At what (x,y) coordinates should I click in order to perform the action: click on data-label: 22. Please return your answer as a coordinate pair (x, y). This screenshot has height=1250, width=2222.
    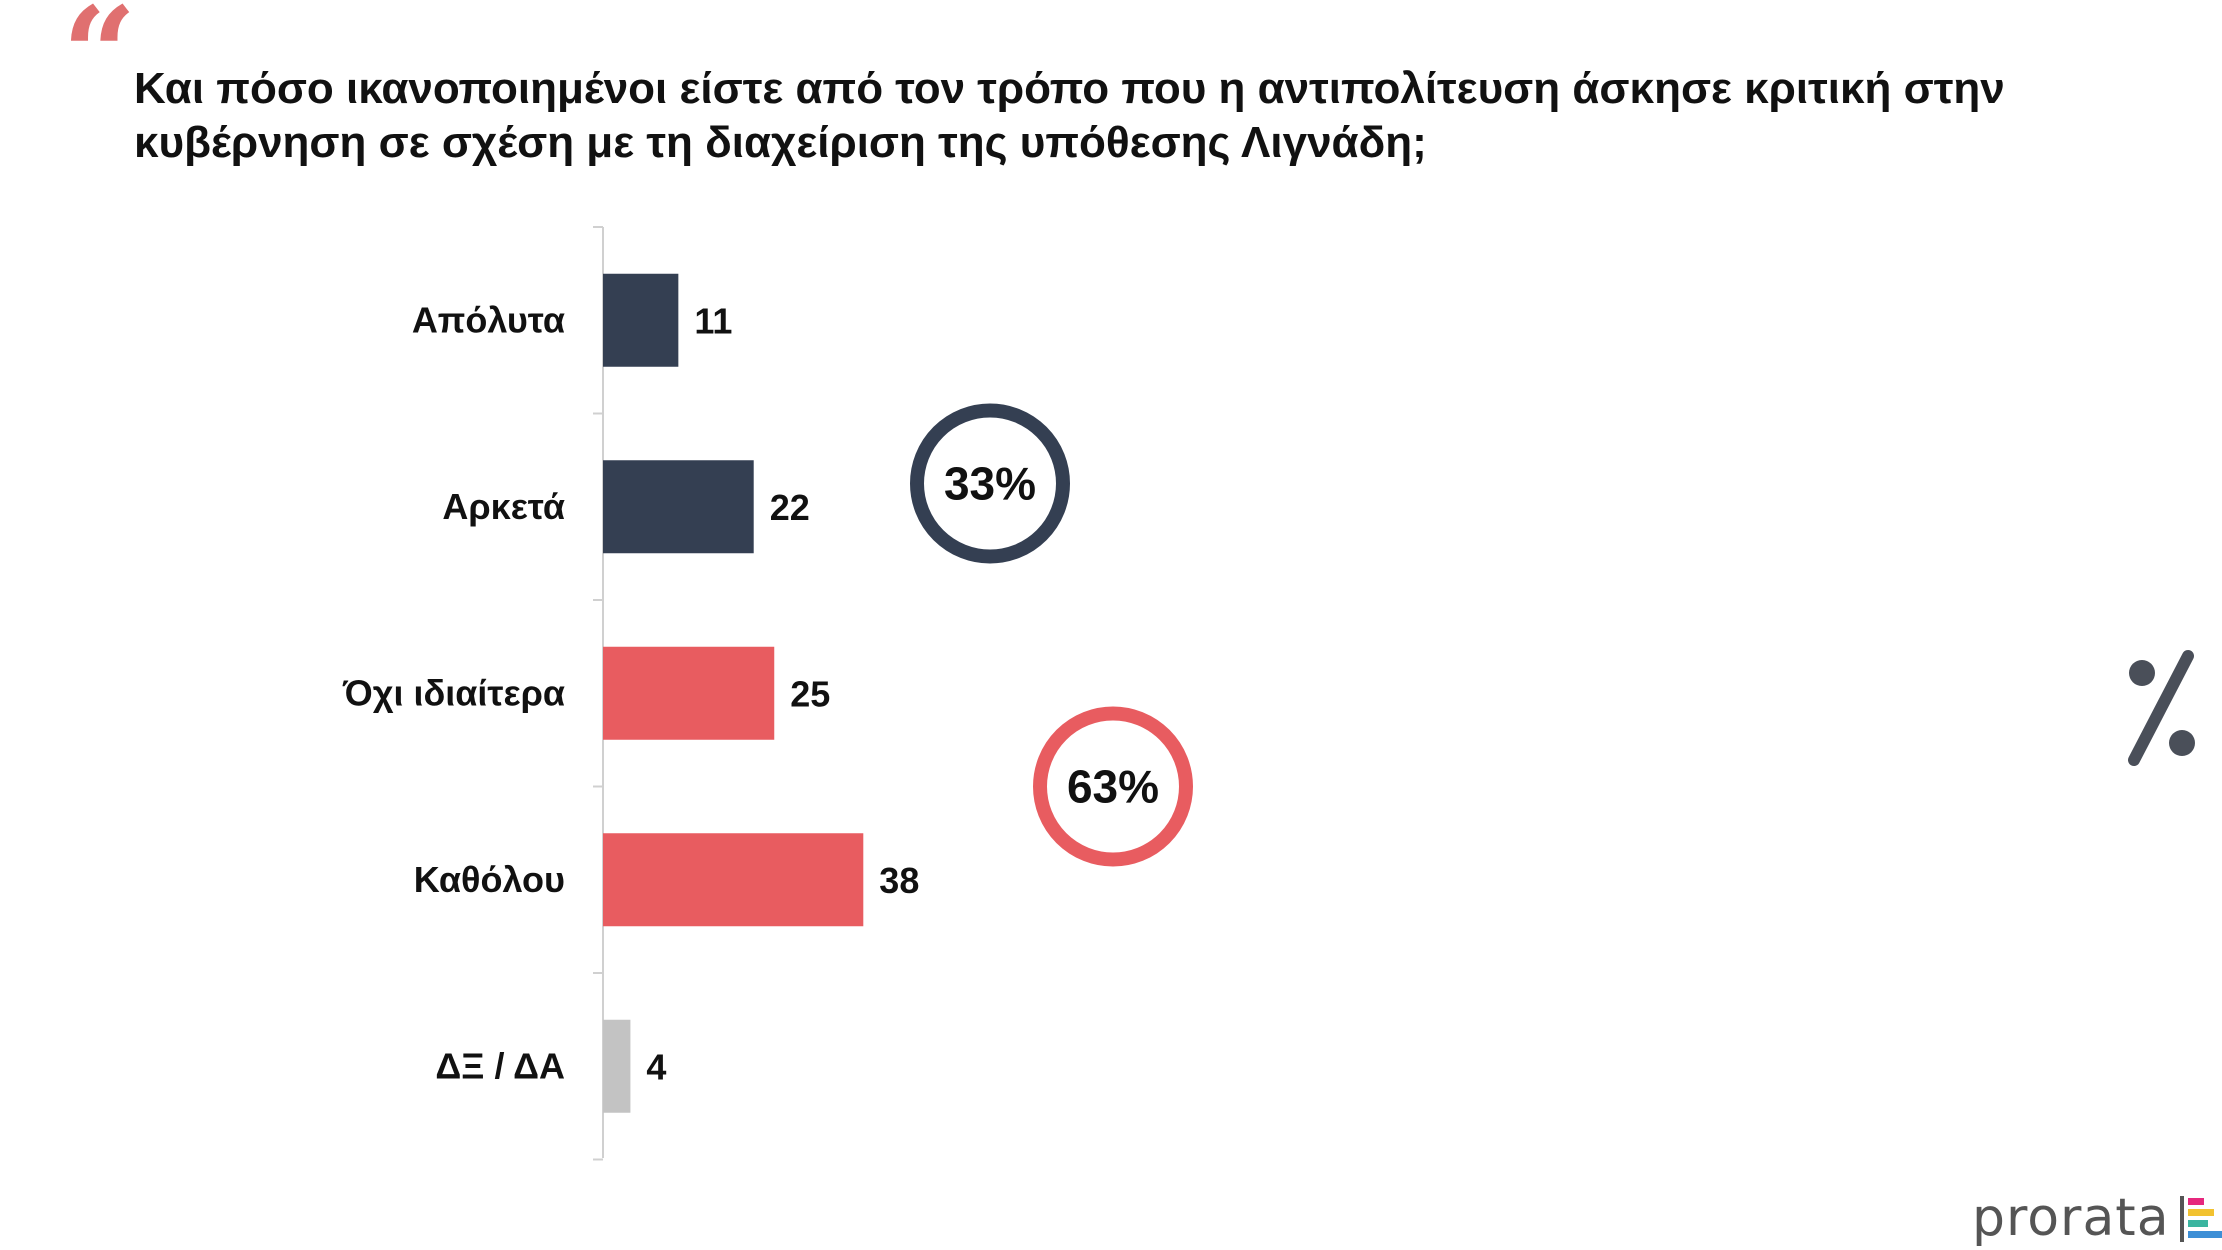
    Looking at the image, I should click on (790, 507).